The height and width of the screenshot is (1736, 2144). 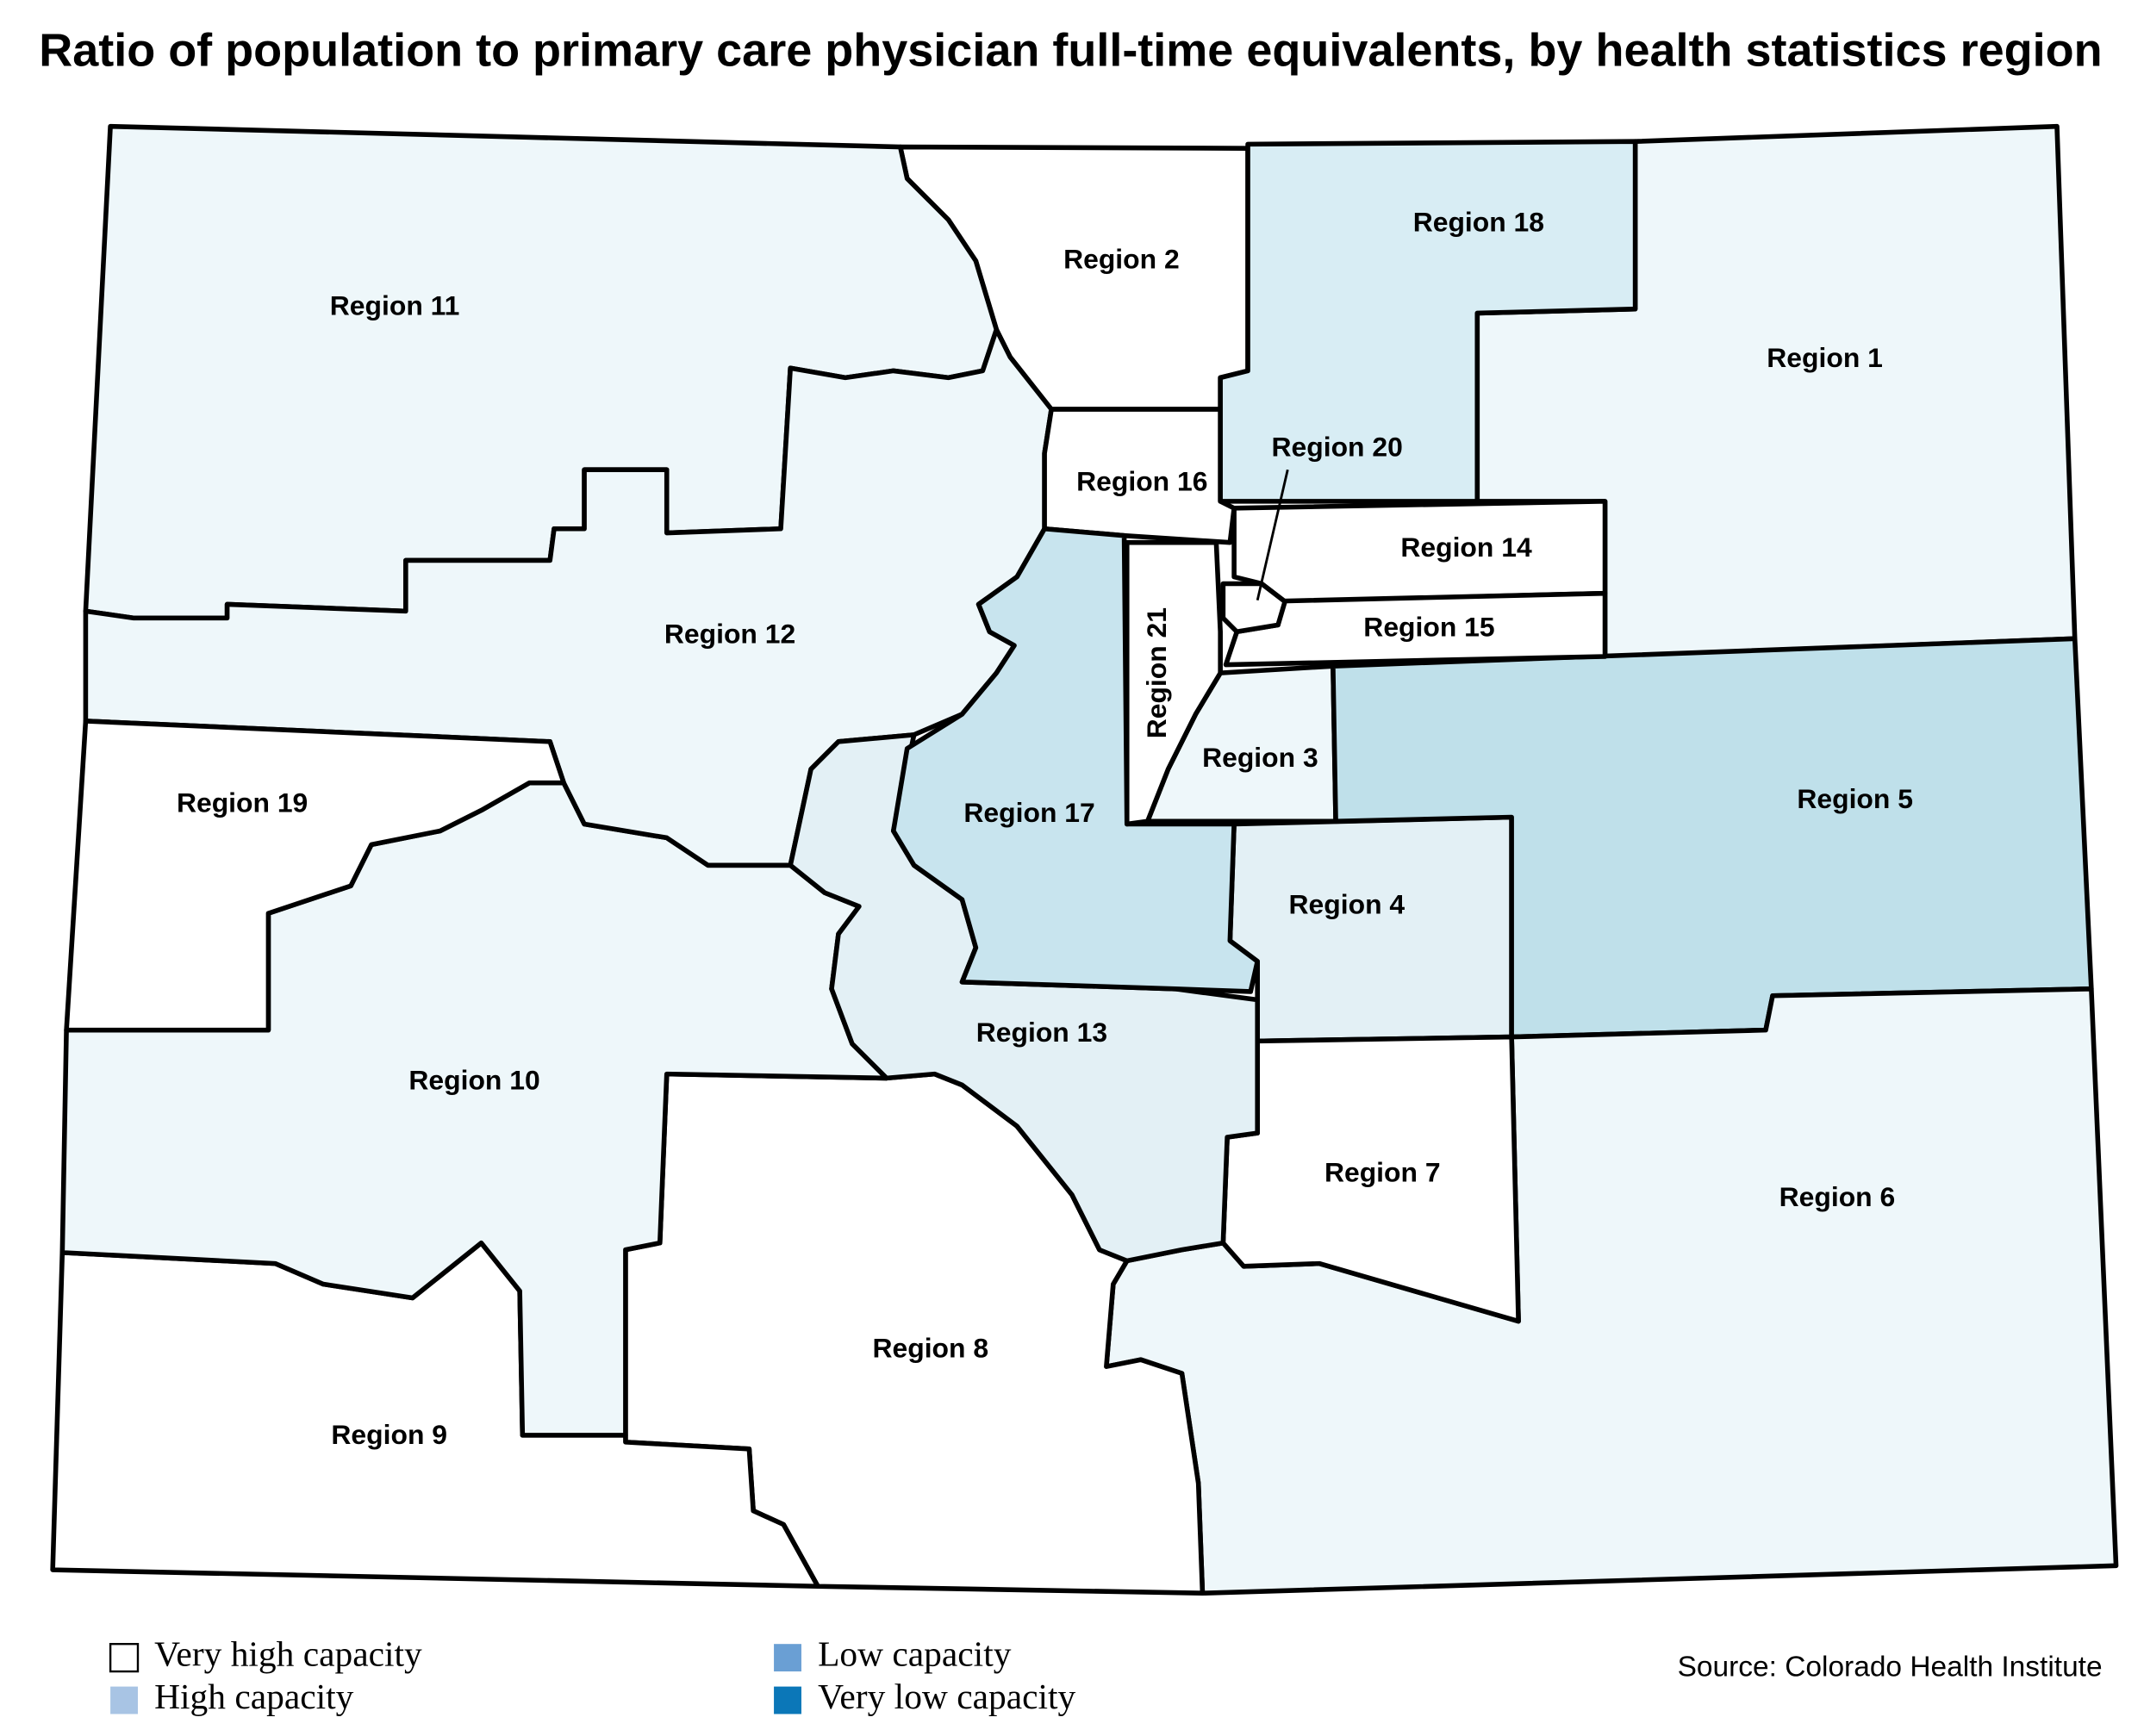 What do you see at coordinates (947, 1697) in the screenshot?
I see `legend-label: Very low capacity` at bounding box center [947, 1697].